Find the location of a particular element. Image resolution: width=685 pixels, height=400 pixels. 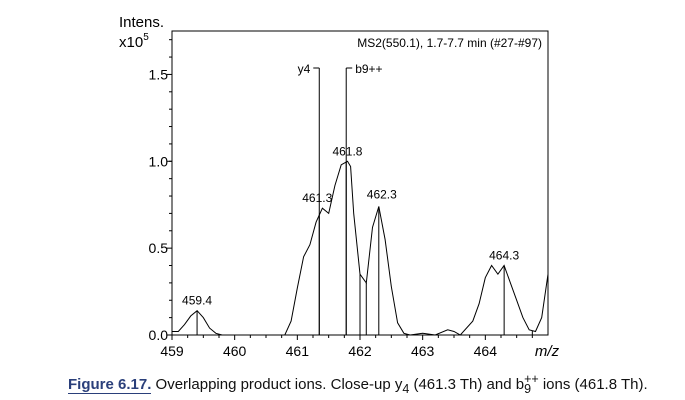

caption-y-subscript: 4 is located at coordinates (406, 389).